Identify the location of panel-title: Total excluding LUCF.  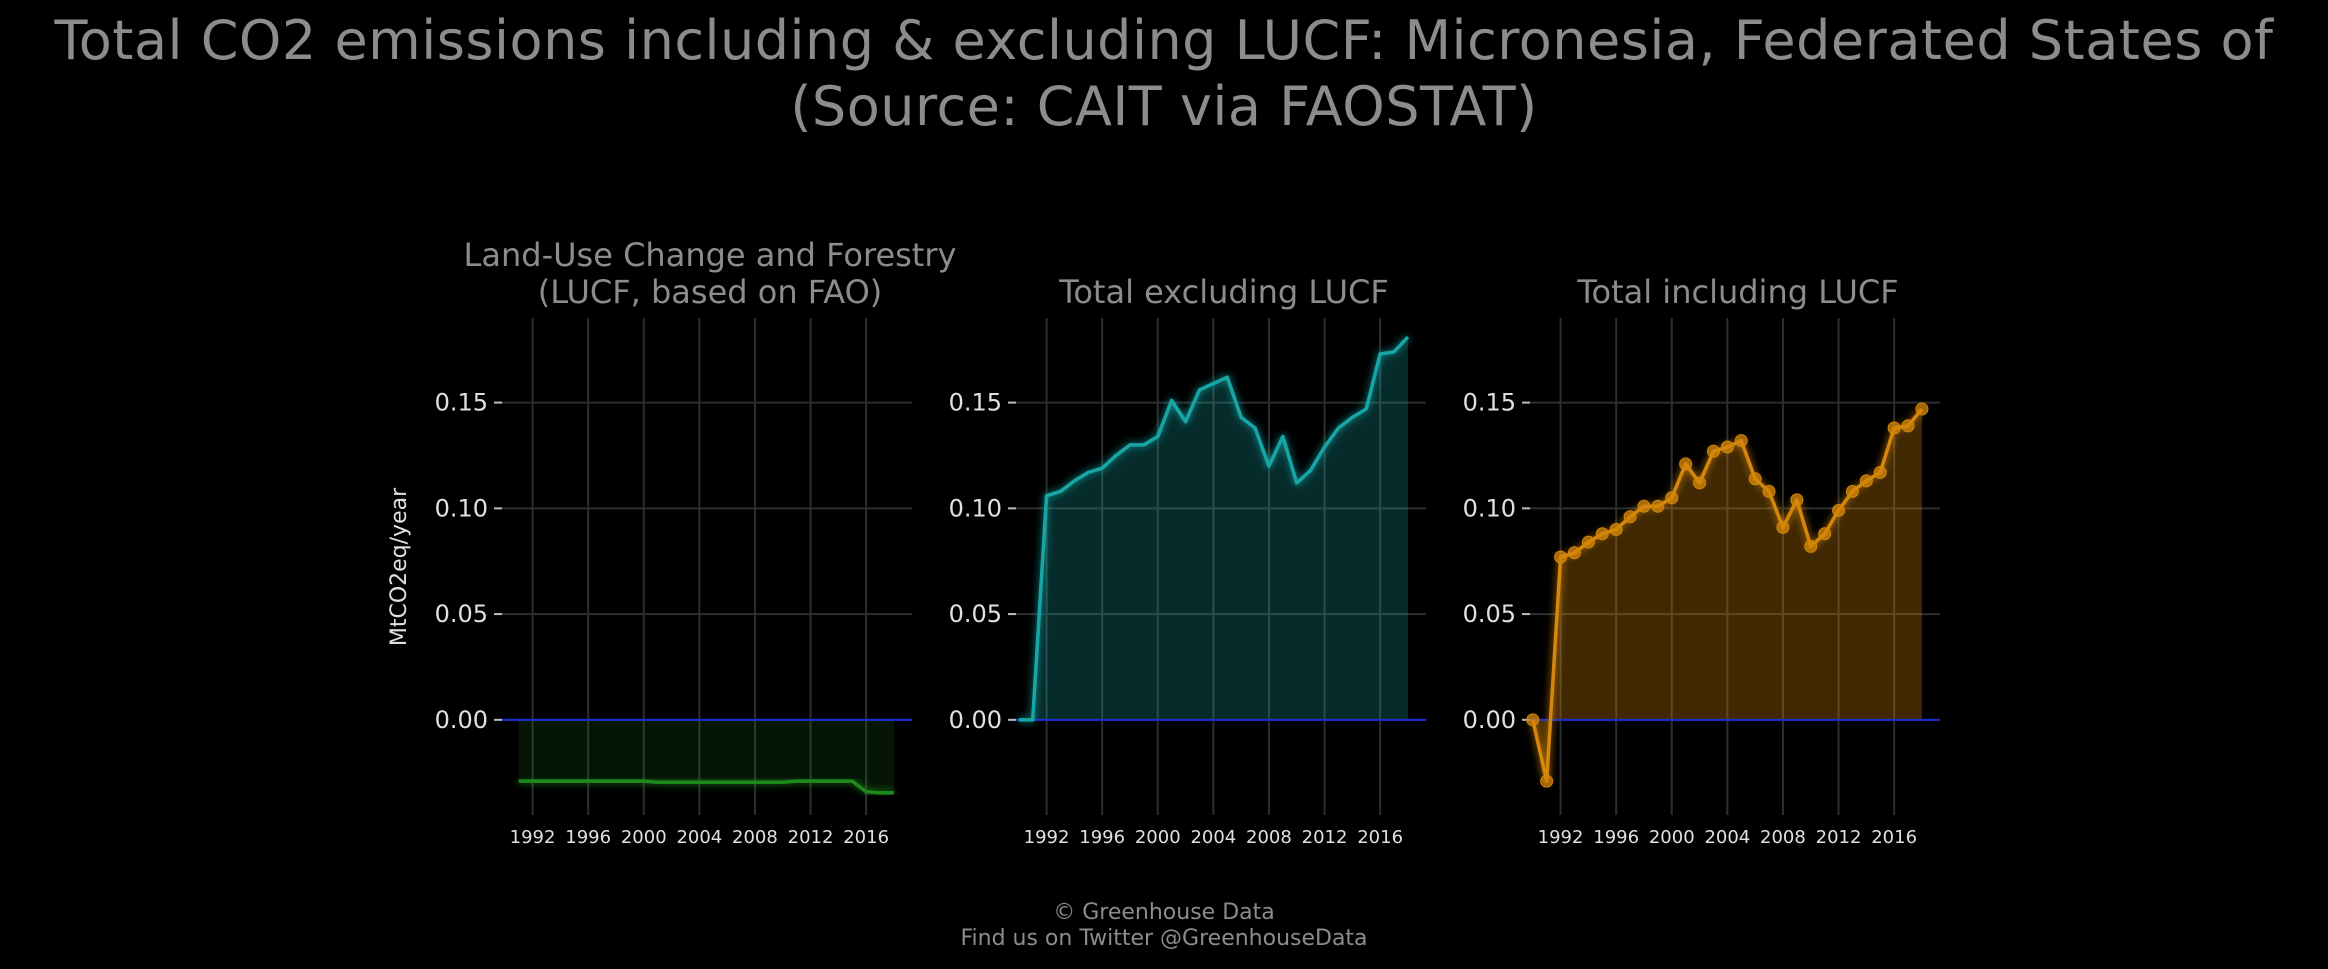
(1223, 292).